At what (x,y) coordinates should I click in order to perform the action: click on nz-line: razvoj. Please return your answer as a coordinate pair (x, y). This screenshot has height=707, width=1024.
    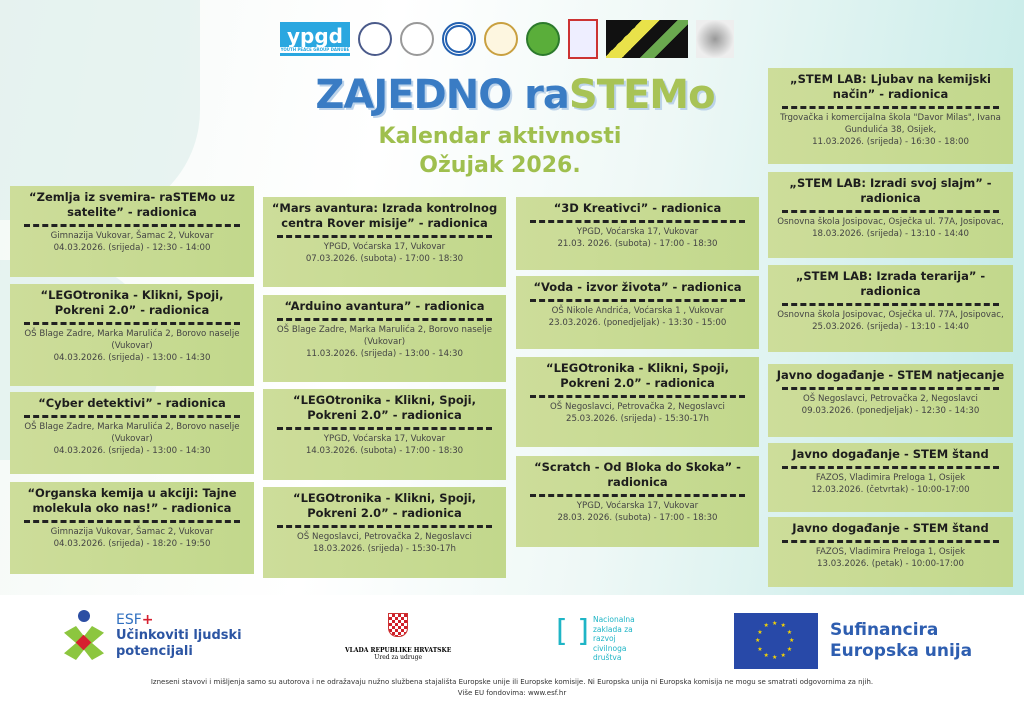
    Looking at the image, I should click on (604, 638).